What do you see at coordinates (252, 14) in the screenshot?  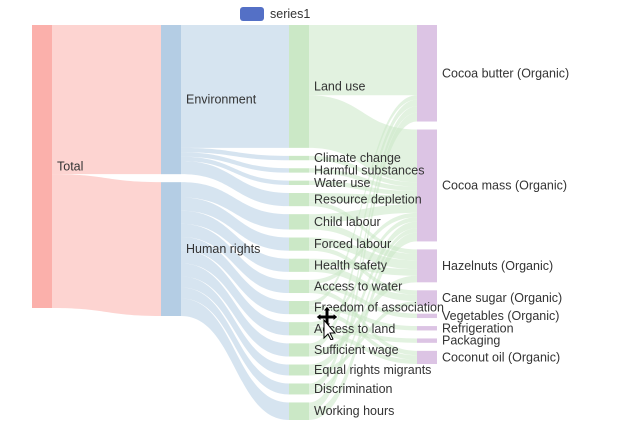 I see `legend-swatch` at bounding box center [252, 14].